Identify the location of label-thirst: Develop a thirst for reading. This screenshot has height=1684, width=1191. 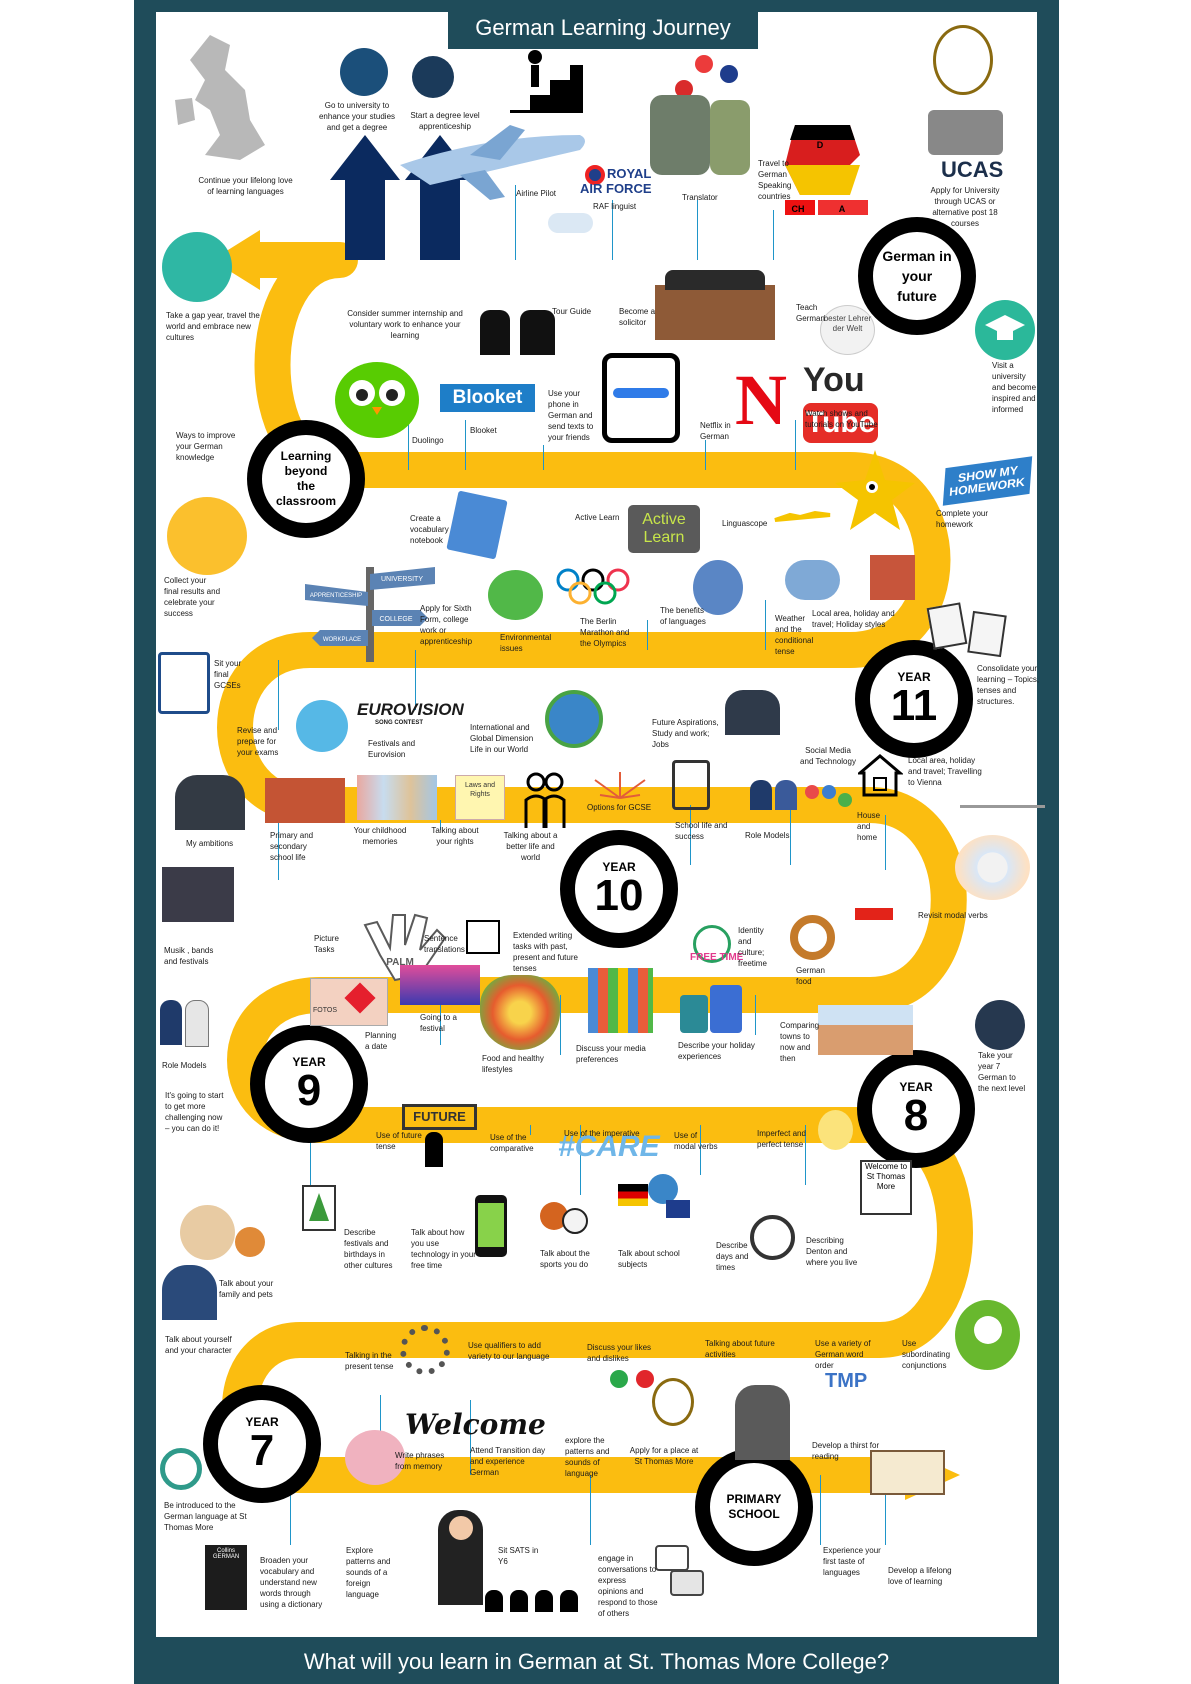
(846, 1451).